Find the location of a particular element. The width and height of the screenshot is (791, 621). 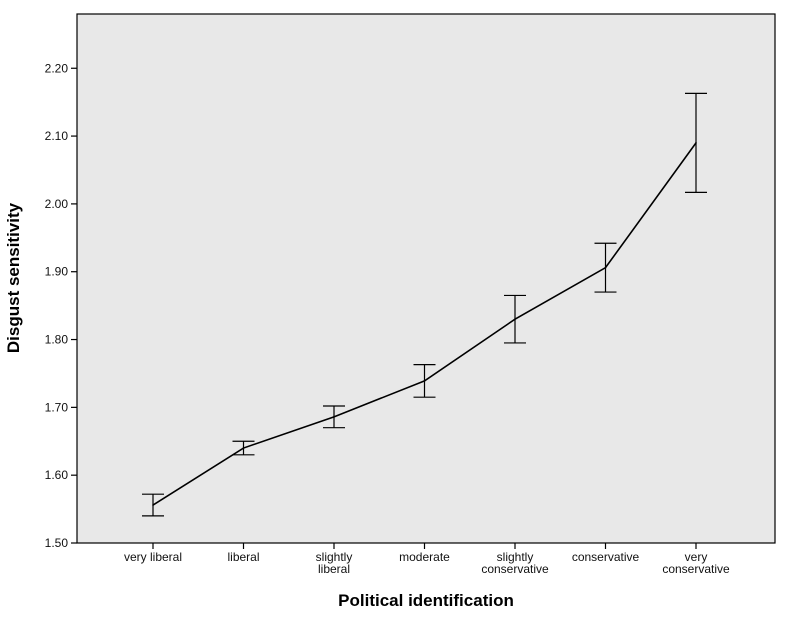

y-tick-label: 1.90 is located at coordinates (57, 272).